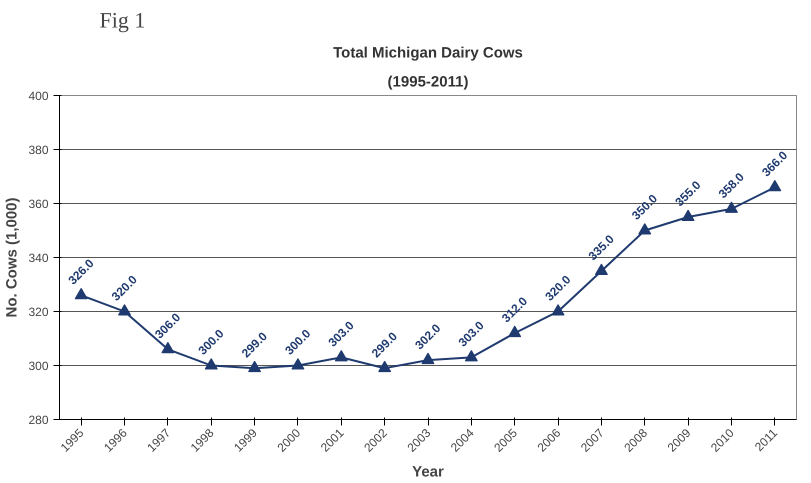 The image size is (811, 483). I want to click on x-axis-title: Year, so click(428, 472).